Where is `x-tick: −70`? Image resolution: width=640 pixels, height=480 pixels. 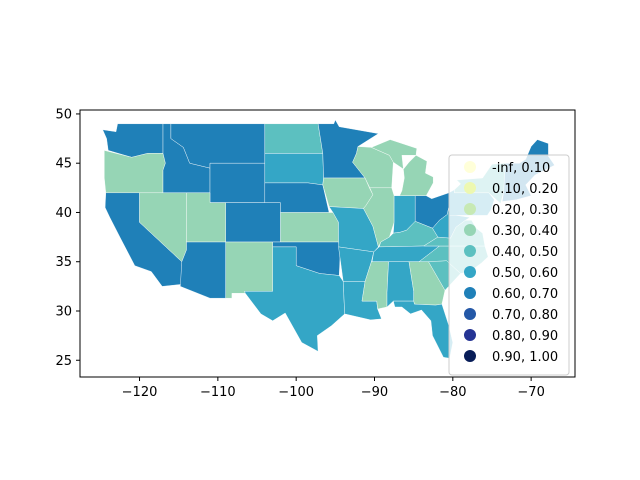 x-tick: −70 is located at coordinates (531, 388).